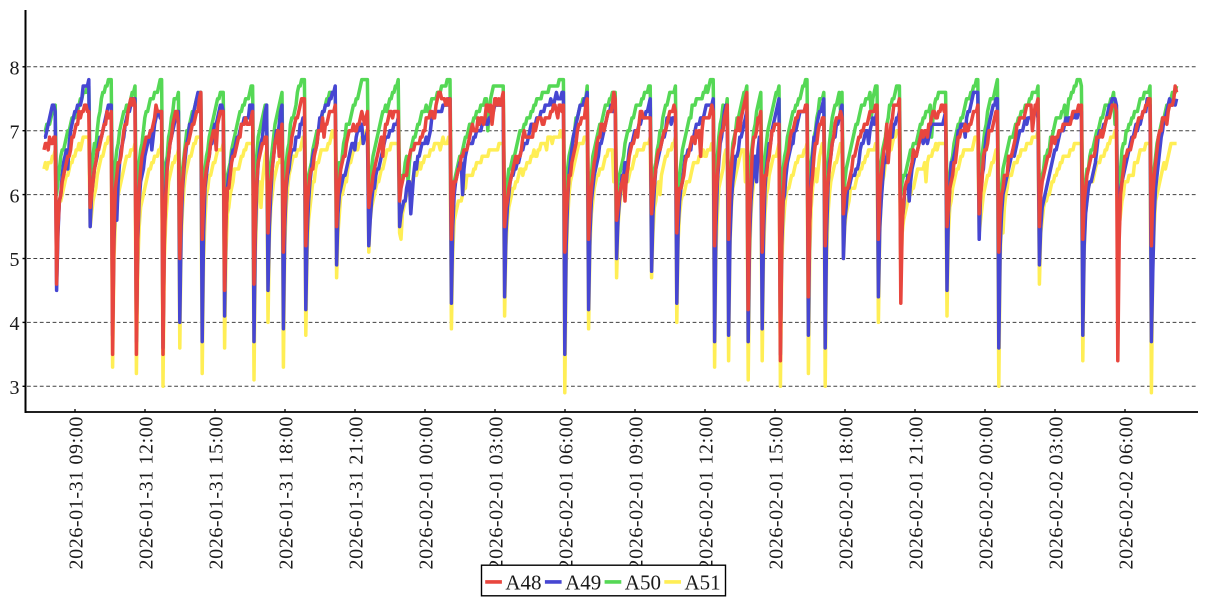 Image resolution: width=1207 pixels, height=600 pixels. I want to click on svg-text: 2026-02-01 06:00, so click(567, 492).